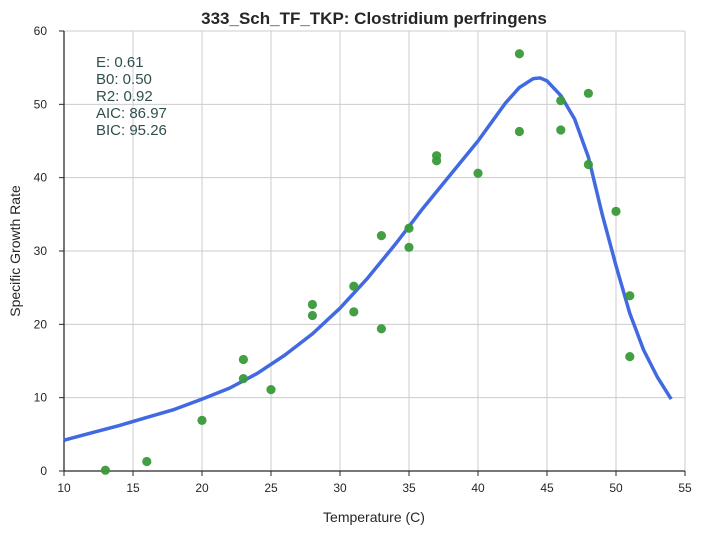 The width and height of the screenshot is (702, 534). I want to click on y-tick-label: 40, so click(41, 178).